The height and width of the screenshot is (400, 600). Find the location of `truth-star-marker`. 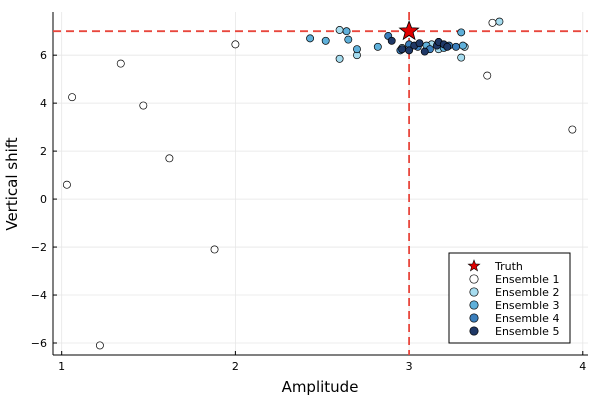

truth-star-marker is located at coordinates (409, 30).